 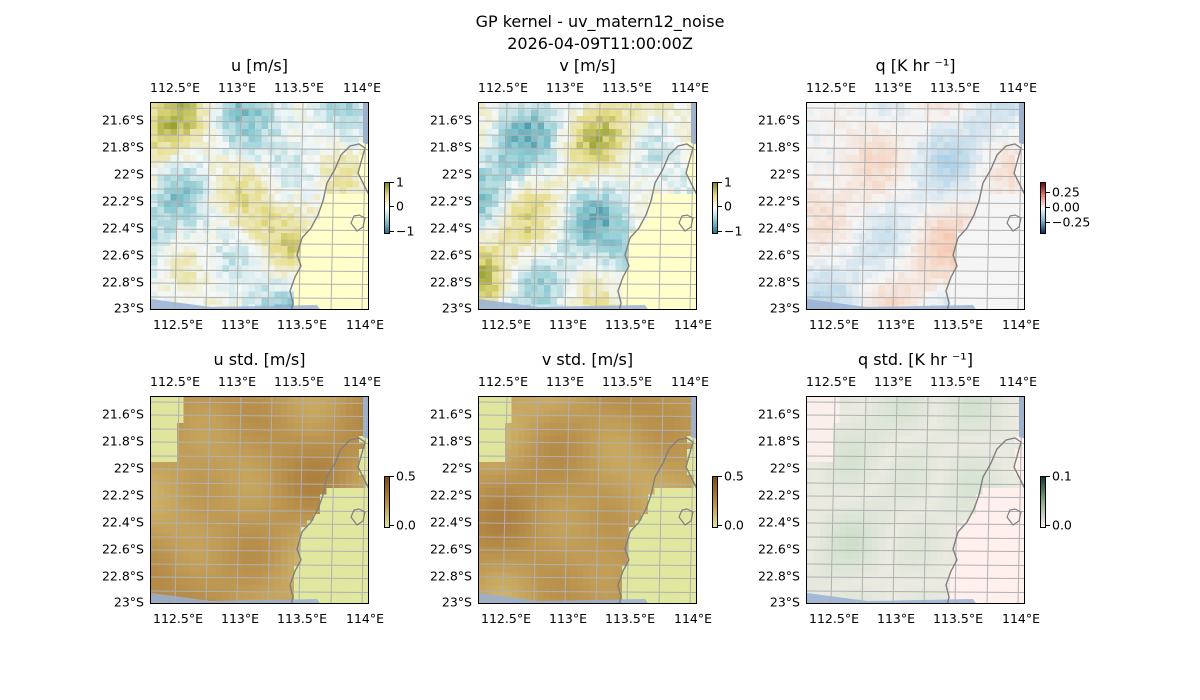 What do you see at coordinates (778, 201) in the screenshot?
I see `panel-3-ytick: 22.2°S` at bounding box center [778, 201].